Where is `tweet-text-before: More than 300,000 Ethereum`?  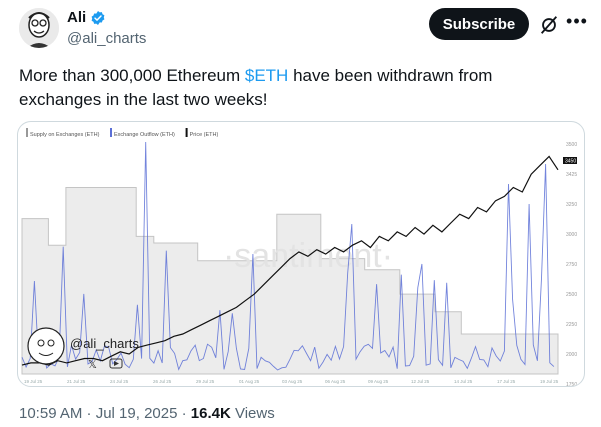
tweet-text-before: More than 300,000 Ethereum is located at coordinates (132, 75).